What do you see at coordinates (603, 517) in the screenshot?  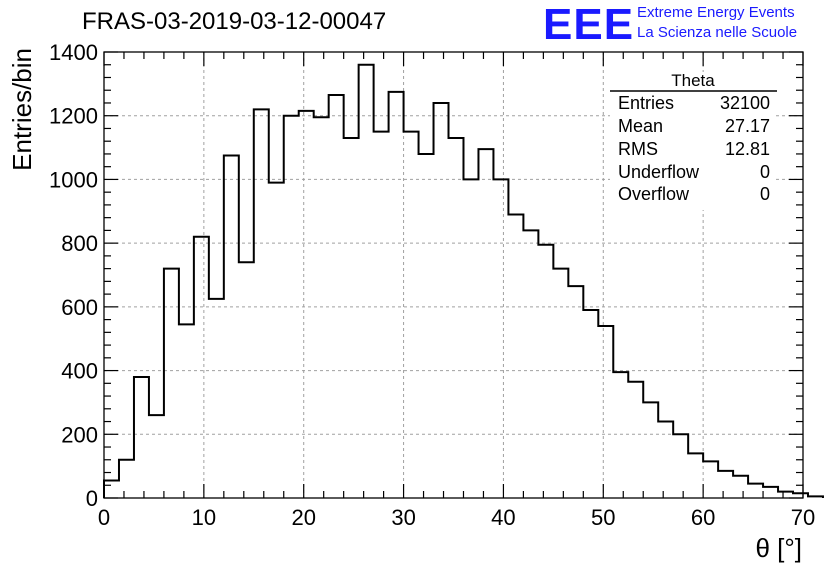 I see `x-tick-label: 50` at bounding box center [603, 517].